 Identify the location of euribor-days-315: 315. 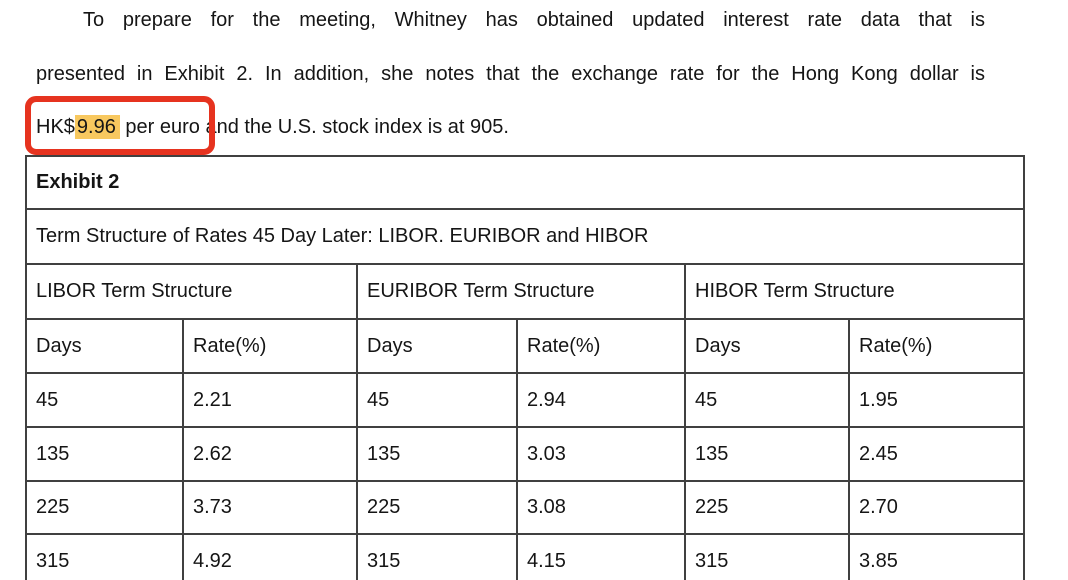
(437, 556).